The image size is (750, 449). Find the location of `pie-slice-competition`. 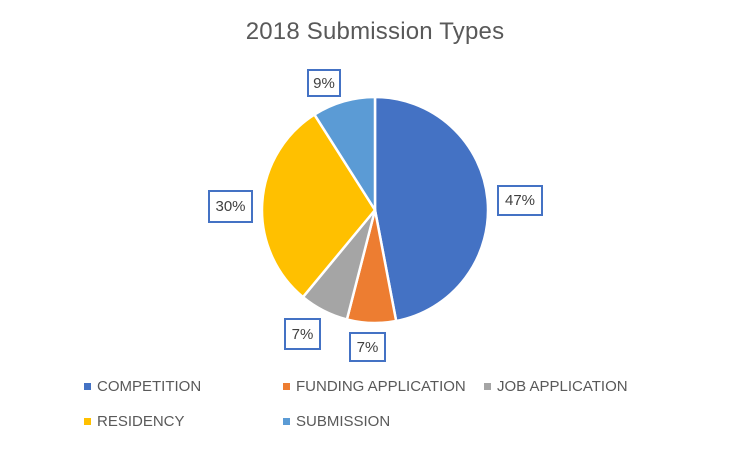

pie-slice-competition is located at coordinates (431, 209).